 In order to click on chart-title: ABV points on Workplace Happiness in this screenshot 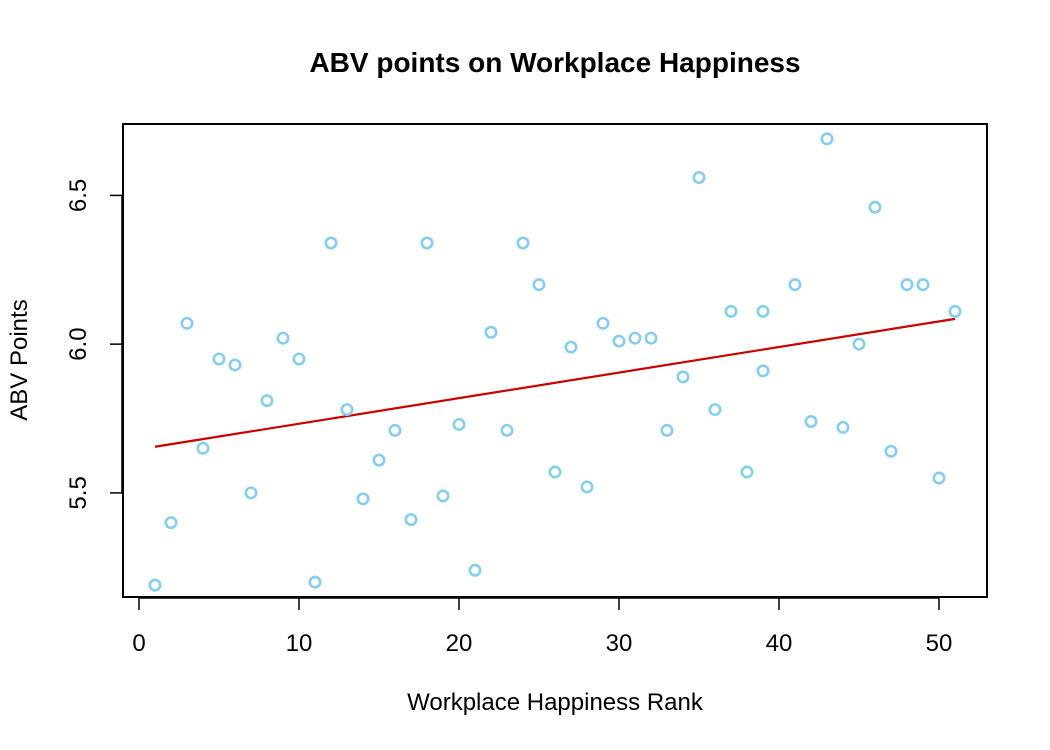, I will do `click(554, 62)`.